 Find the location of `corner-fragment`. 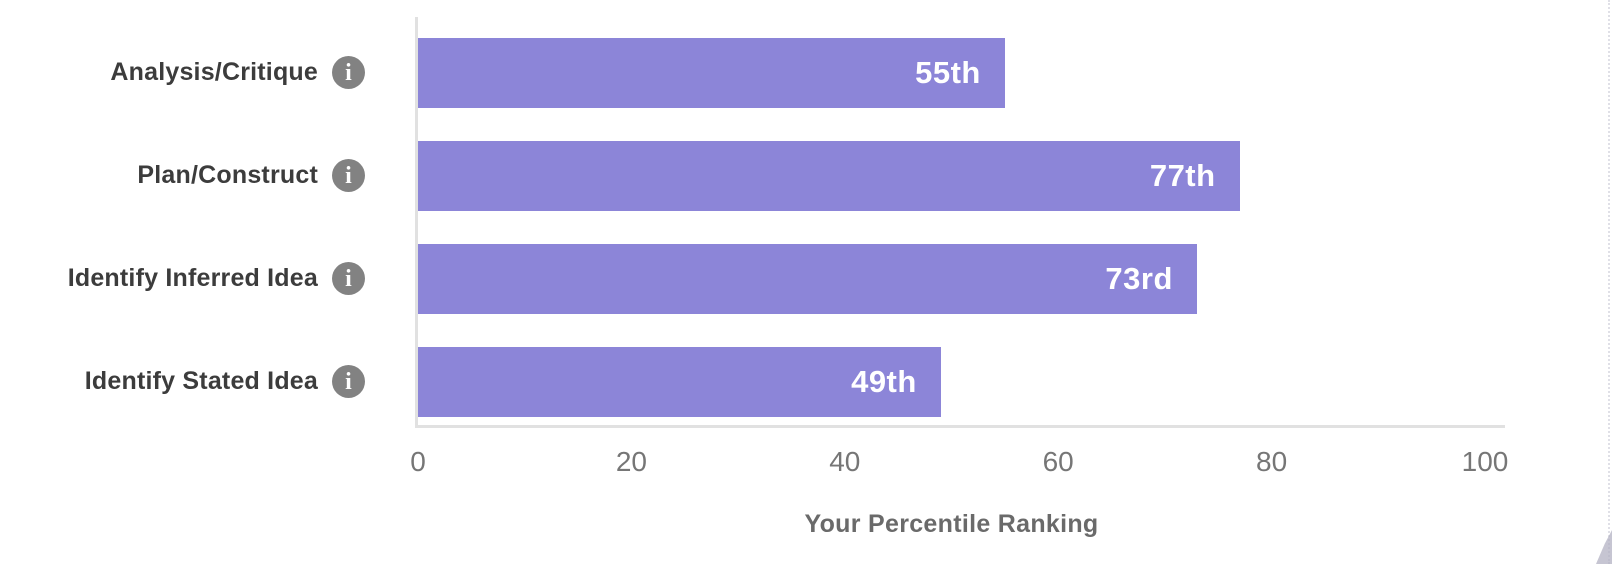

corner-fragment is located at coordinates (1604, 547).